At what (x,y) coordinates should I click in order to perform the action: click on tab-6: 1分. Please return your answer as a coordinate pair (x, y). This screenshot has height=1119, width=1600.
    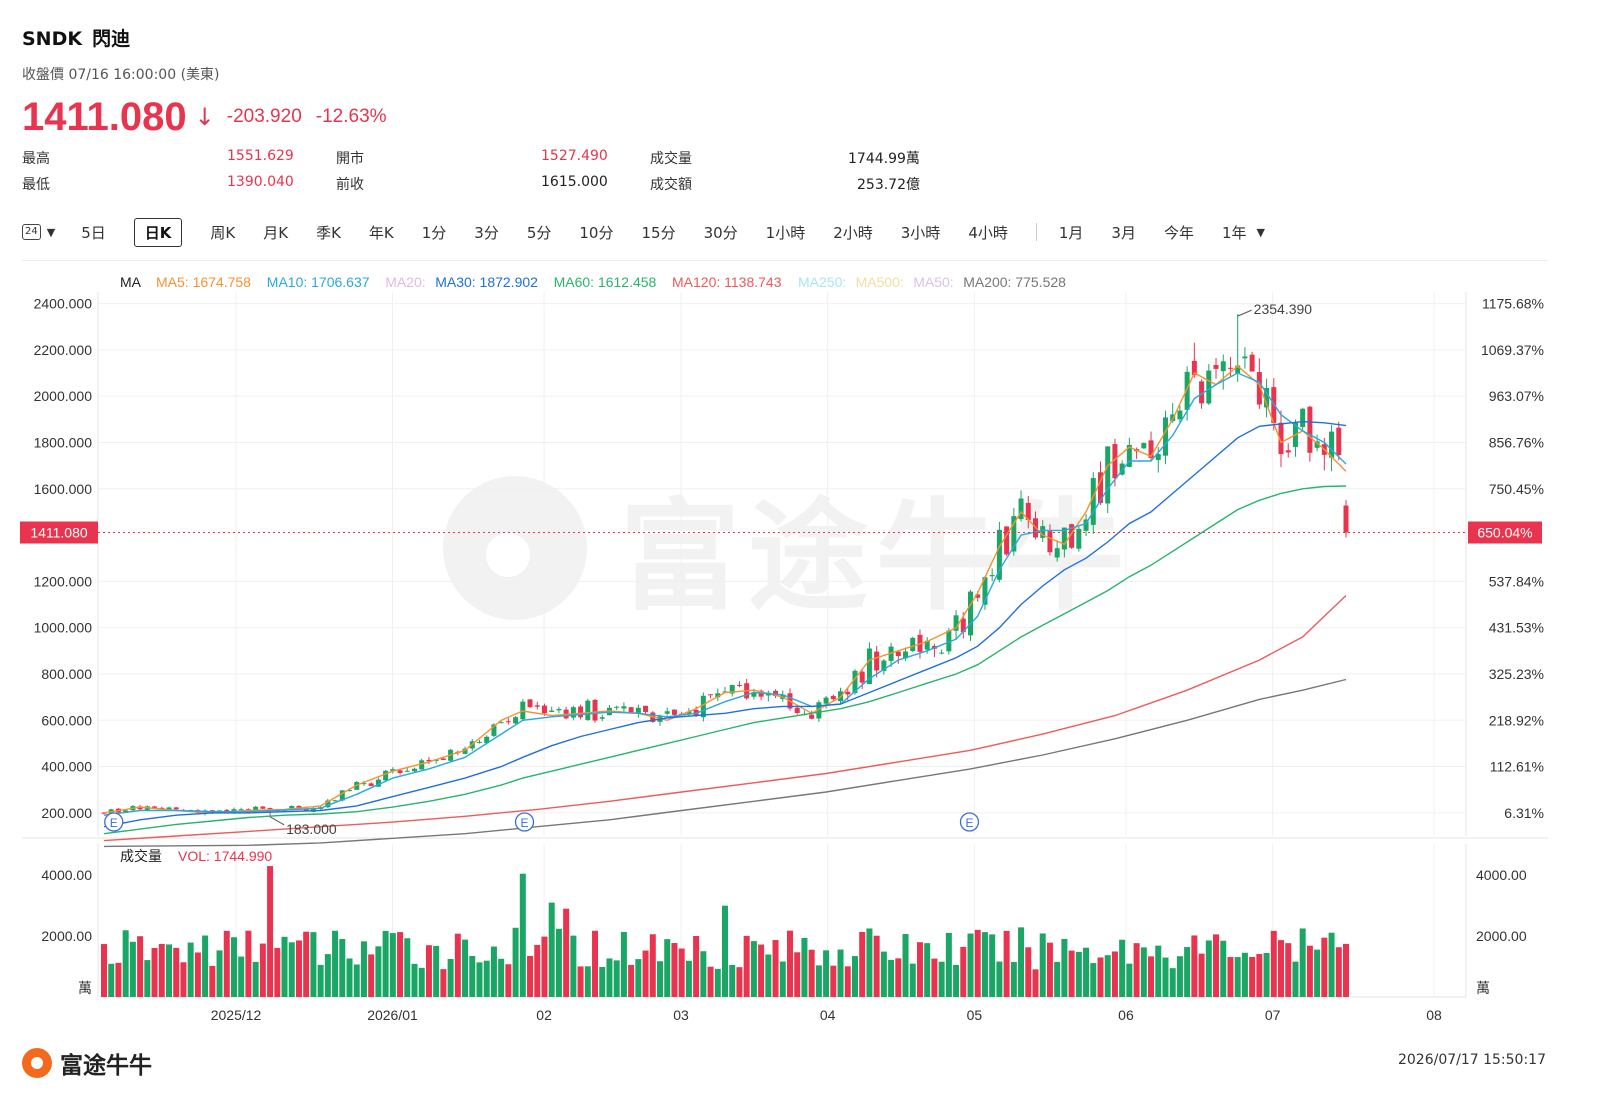
    Looking at the image, I should click on (434, 232).